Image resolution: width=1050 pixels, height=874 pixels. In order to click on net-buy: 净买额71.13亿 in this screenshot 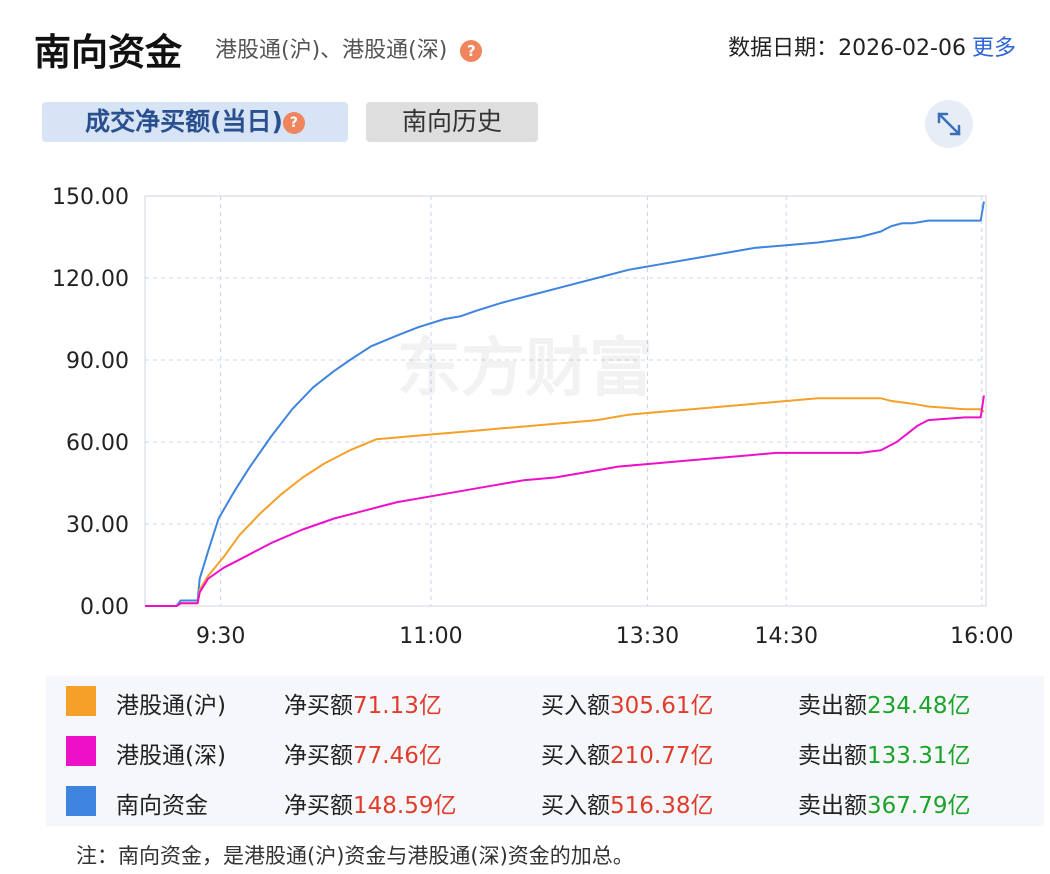, I will do `click(363, 703)`.